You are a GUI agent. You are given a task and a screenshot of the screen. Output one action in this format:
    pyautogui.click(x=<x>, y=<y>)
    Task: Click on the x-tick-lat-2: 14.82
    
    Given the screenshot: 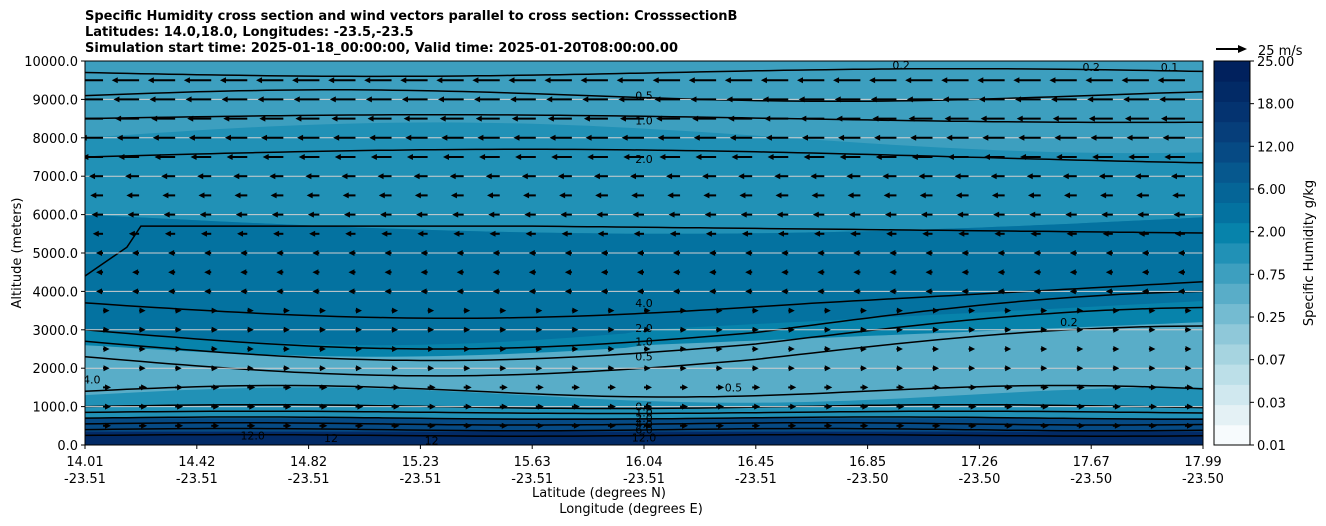 What is the action you would take?
    pyautogui.click(x=308, y=462)
    